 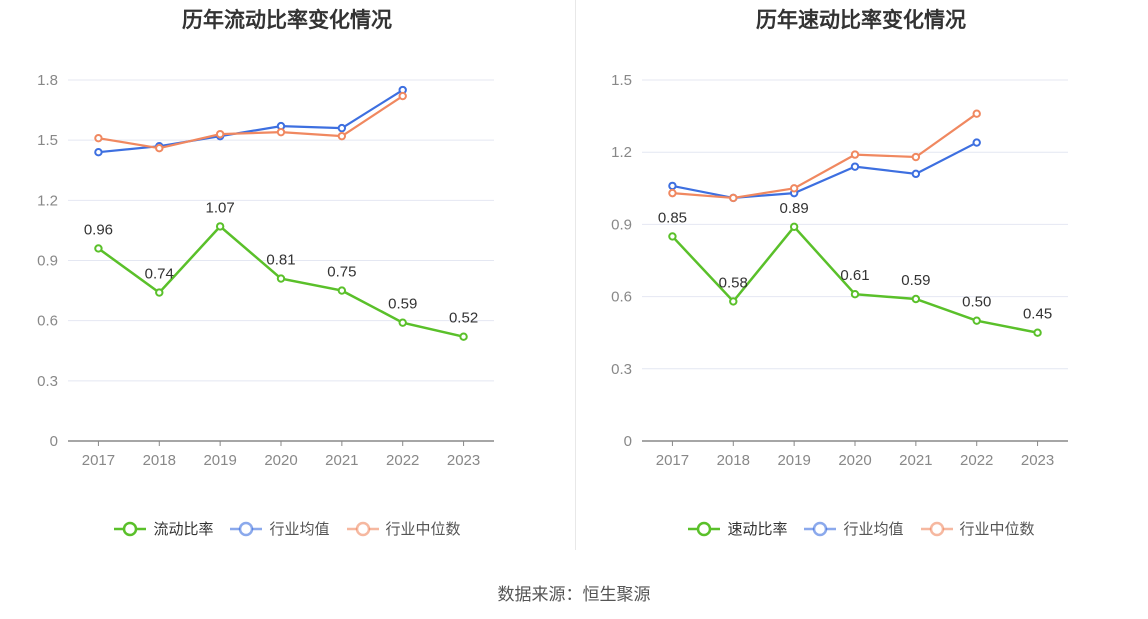 What do you see at coordinates (341, 272) in the screenshot?
I see `data-label: 0.75` at bounding box center [341, 272].